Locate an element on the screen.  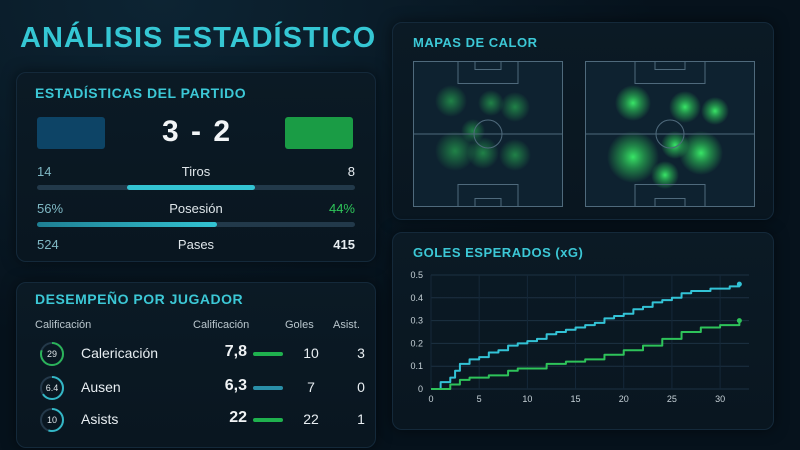
x-tick-label: 15 is located at coordinates (576, 399).